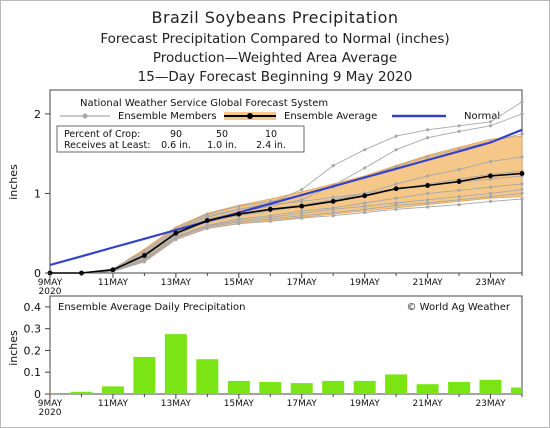 The width and height of the screenshot is (550, 428). What do you see at coordinates (180, 139) in the screenshot?
I see `percent-table-box` at bounding box center [180, 139].